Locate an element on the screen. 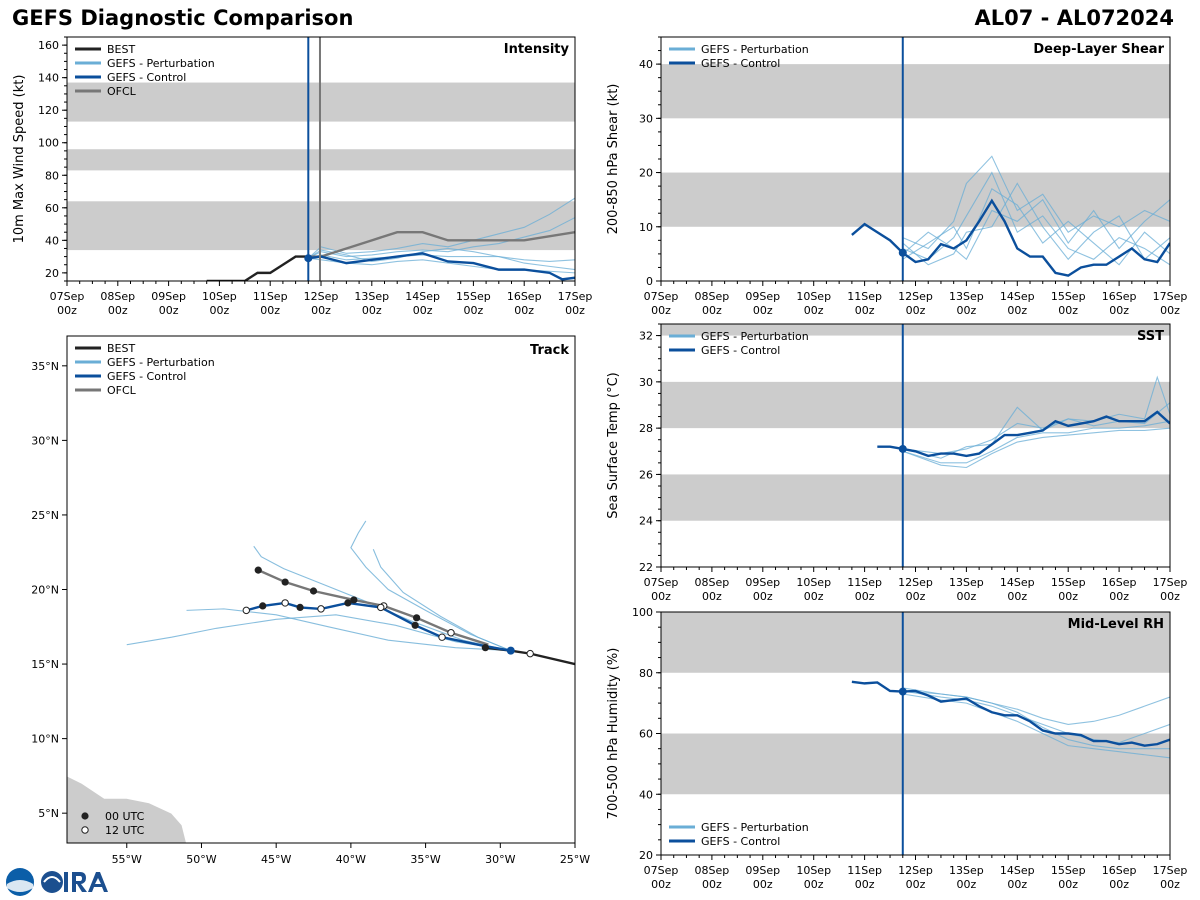  rh-series-gefs-perturbation is located at coordinates (1036, 707).